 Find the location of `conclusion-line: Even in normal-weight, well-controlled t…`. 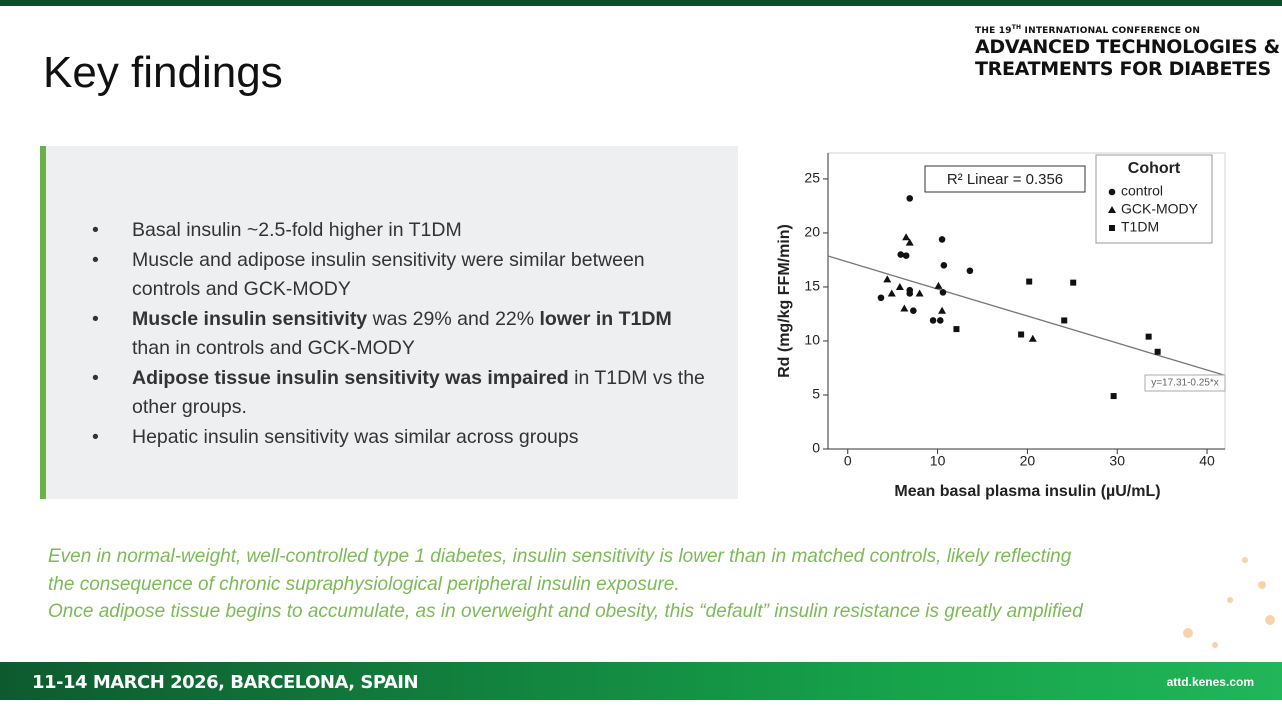

conclusion-line: Even in normal-weight, well-controlled t… is located at coordinates (560, 556).